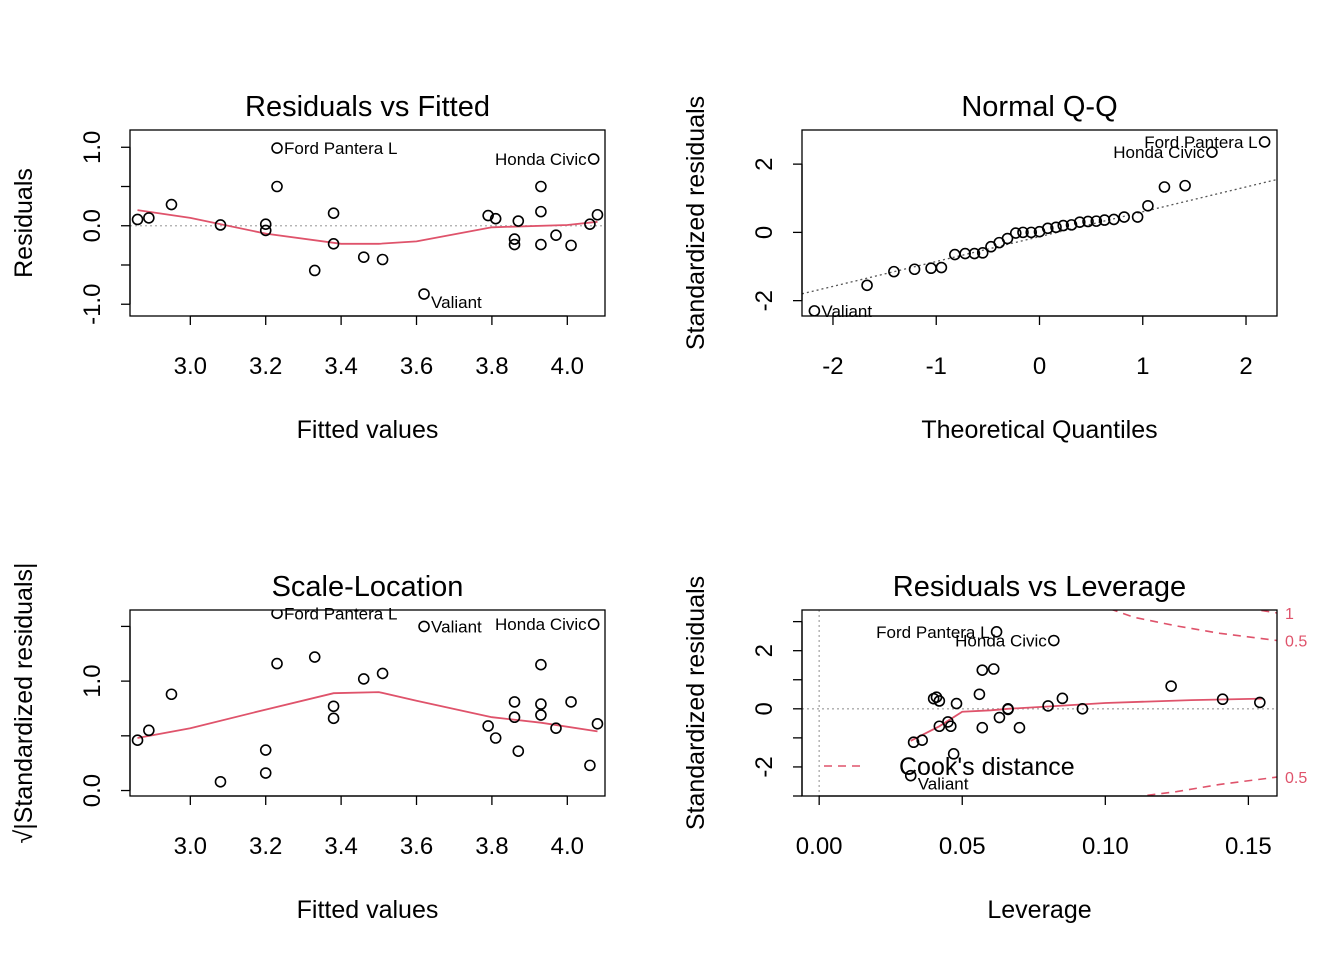  I want to click on panel-title: Residuals vs Fitted, so click(367, 107).